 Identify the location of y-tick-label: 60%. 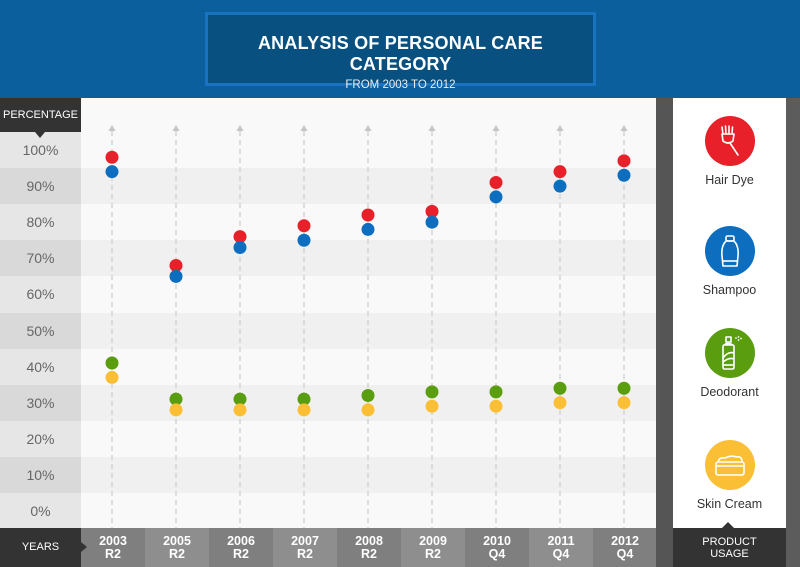
(40, 294).